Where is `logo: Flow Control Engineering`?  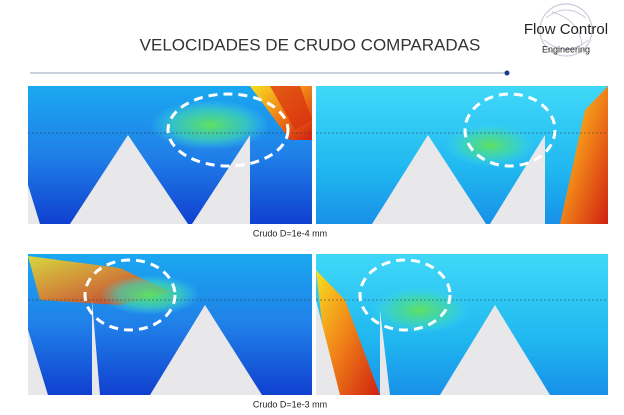 logo: Flow Control Engineering is located at coordinates (566, 30).